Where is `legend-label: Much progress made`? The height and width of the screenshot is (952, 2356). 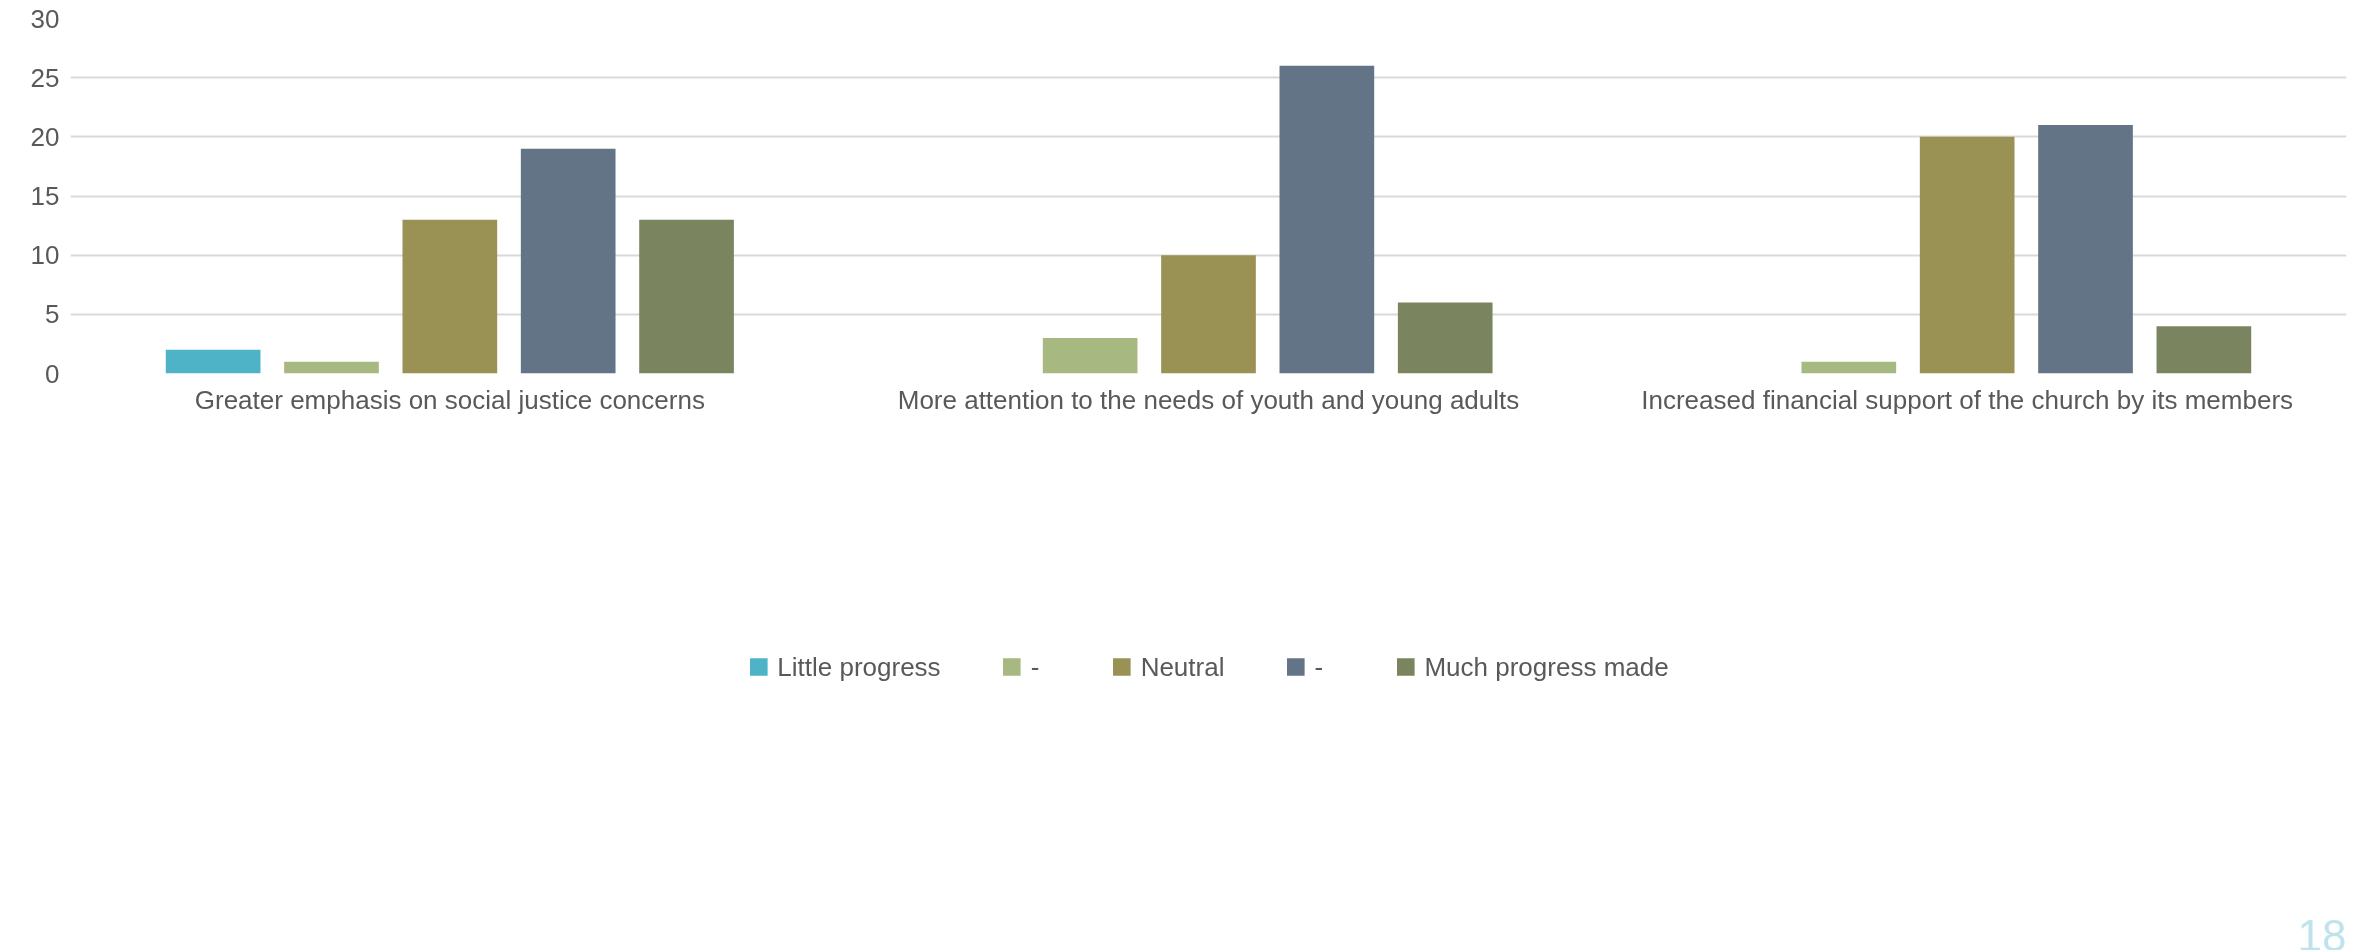 legend-label: Much progress made is located at coordinates (1546, 667).